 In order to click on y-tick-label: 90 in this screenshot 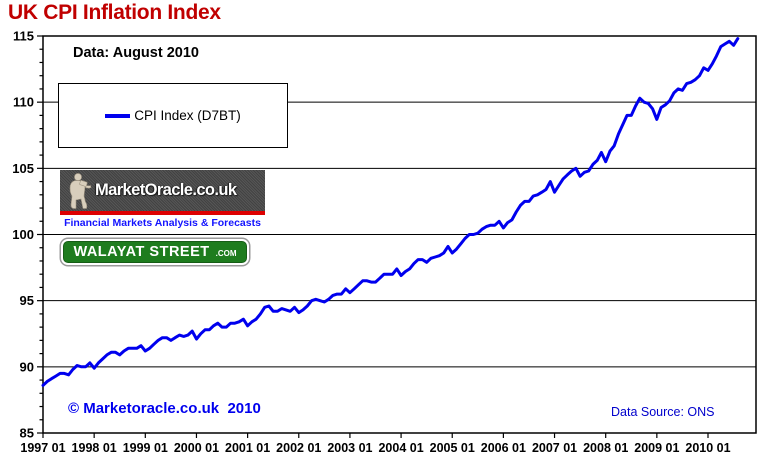, I will do `click(27, 366)`.